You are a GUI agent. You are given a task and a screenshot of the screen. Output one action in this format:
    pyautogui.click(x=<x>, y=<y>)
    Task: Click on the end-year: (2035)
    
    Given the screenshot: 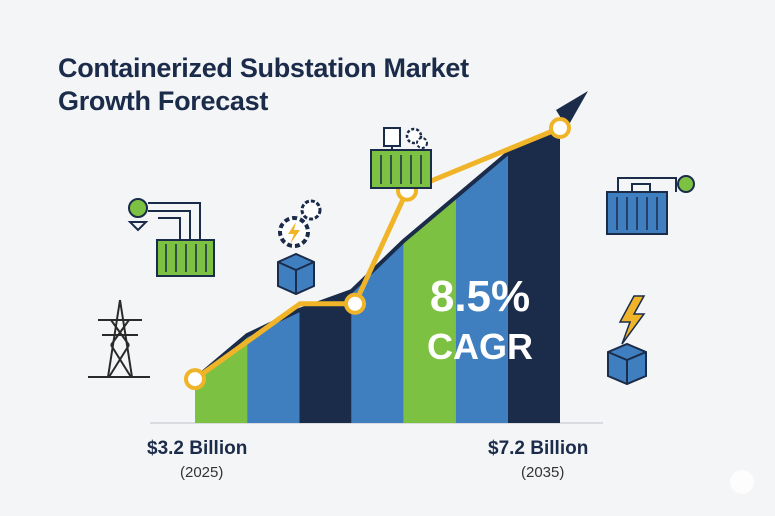 What is the action you would take?
    pyautogui.click(x=543, y=472)
    